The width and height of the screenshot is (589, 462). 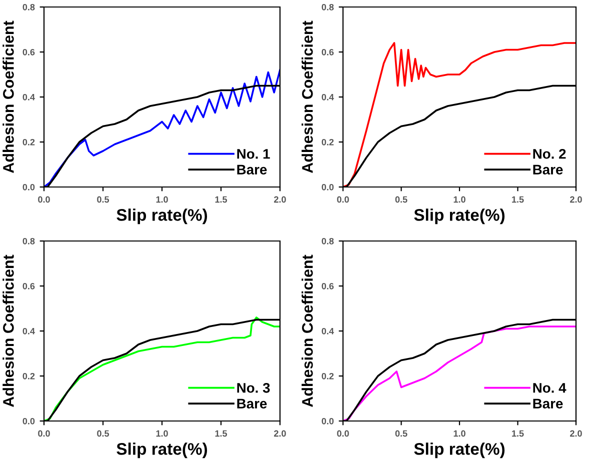 I want to click on legend-label: No. 4, so click(x=549, y=388).